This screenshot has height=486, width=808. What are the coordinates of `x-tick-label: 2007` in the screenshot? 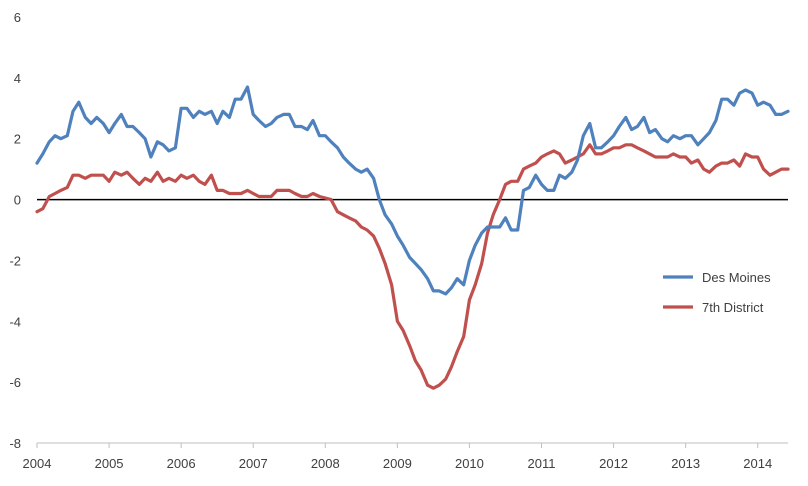 It's located at (253, 463).